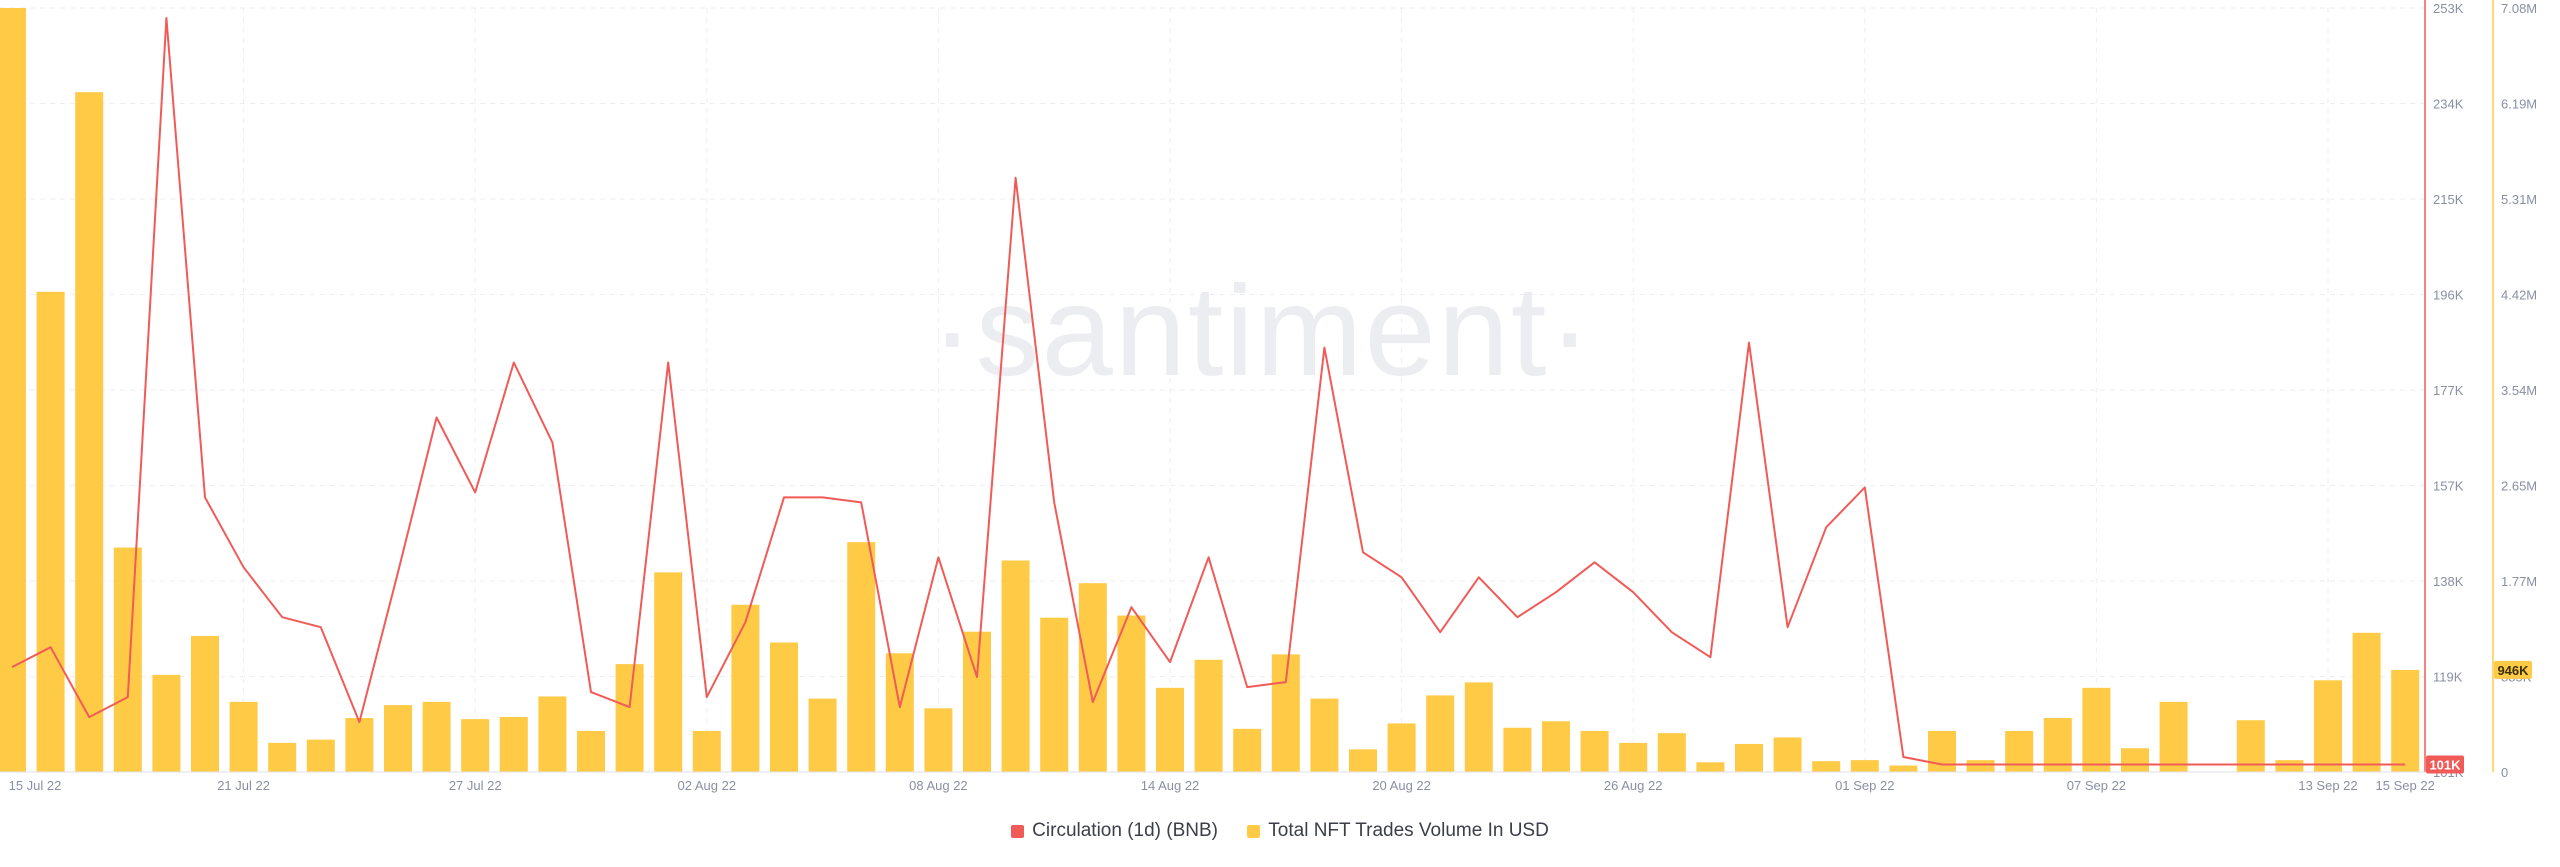 Image resolution: width=2560 pixels, height=867 pixels. Describe the element at coordinates (2448, 295) in the screenshot. I see `left-axis-tick-label: 196K` at that location.